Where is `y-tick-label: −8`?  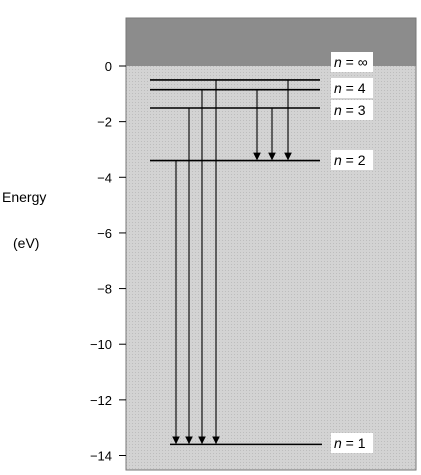 y-tick-label: −8 is located at coordinates (104, 289).